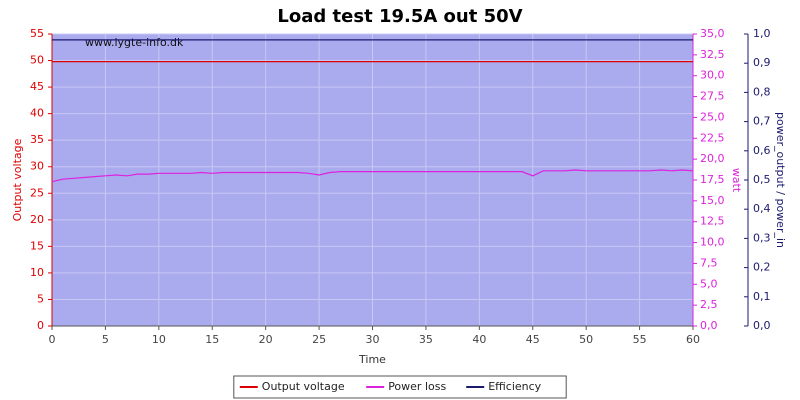  Describe the element at coordinates (640, 339) in the screenshot. I see `x-tick-label: 55` at that location.